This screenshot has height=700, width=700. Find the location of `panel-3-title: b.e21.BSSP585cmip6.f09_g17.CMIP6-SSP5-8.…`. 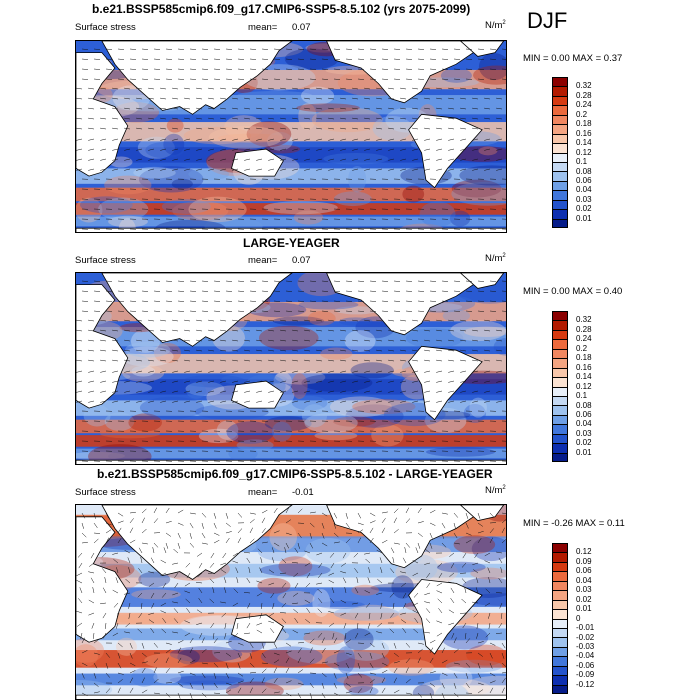

panel-3-title: b.e21.BSSP585cmip6.f09_g17.CMIP6-SSP5-8.… is located at coordinates (295, 474).